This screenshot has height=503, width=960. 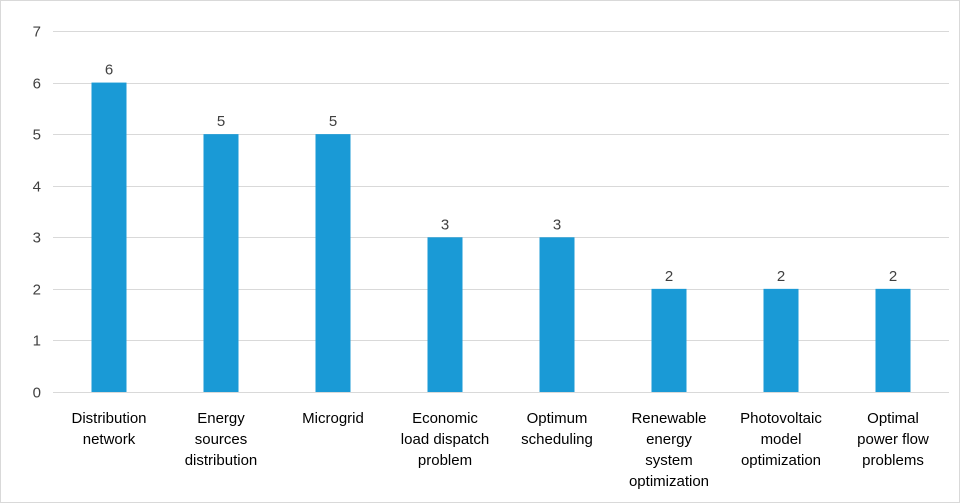 I want to click on category-label-line: load dispatch, so click(x=445, y=439).